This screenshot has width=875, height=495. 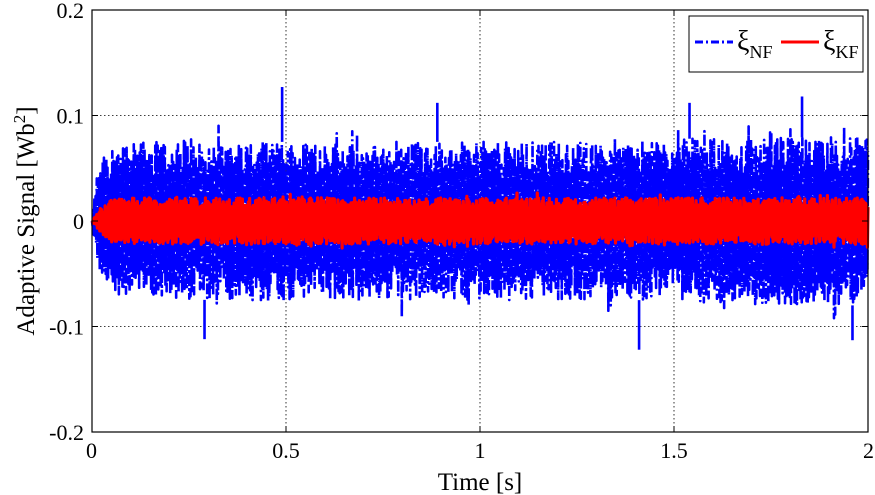 I want to click on x-tick-label: 2, so click(x=868, y=450).